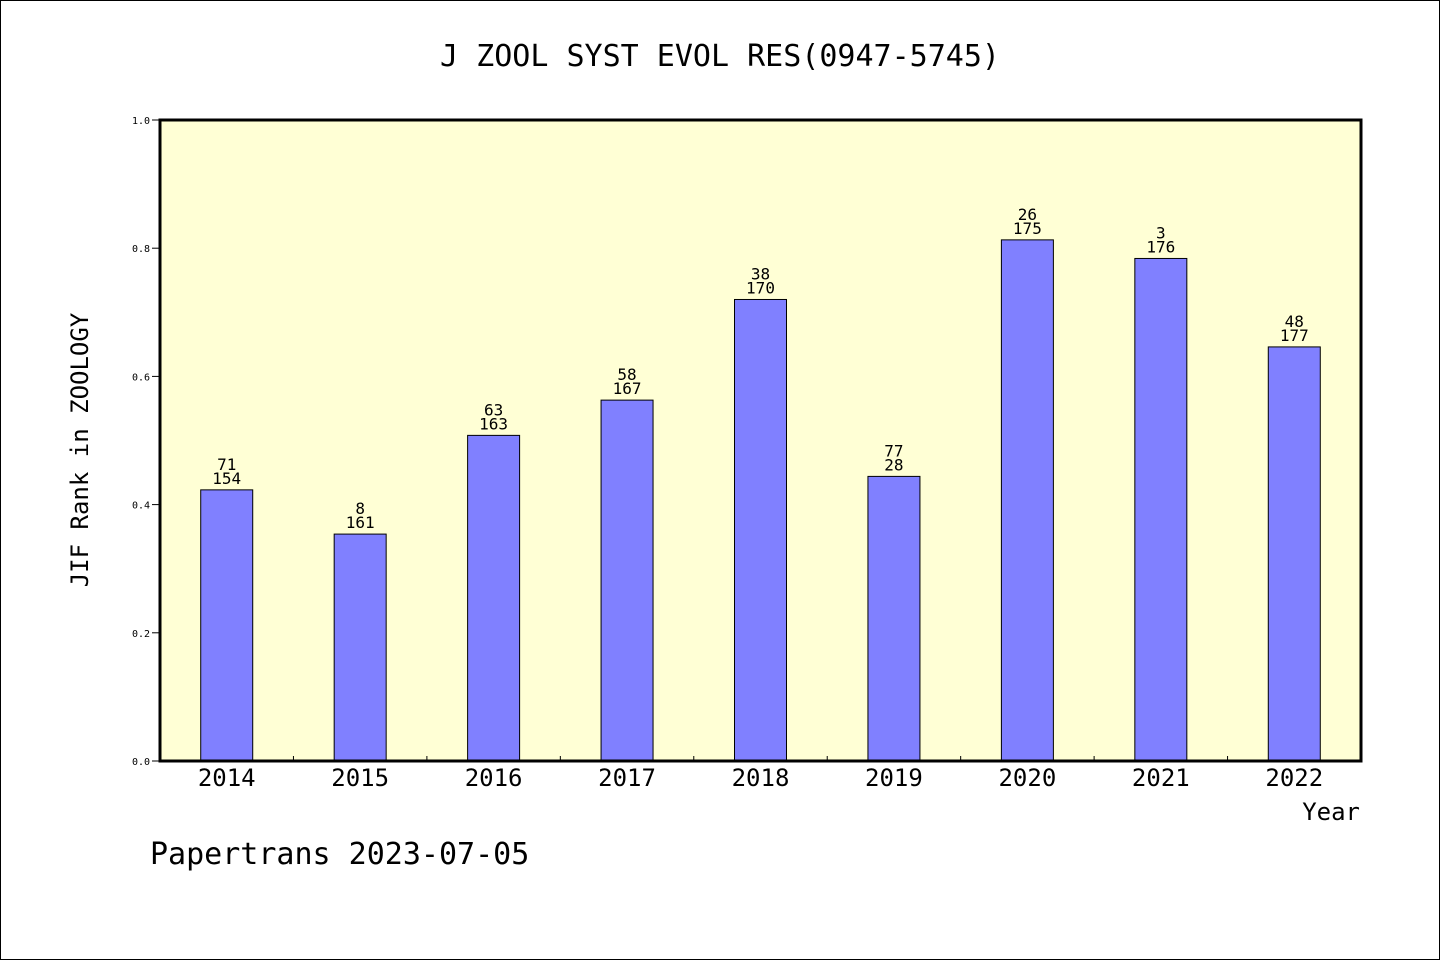  What do you see at coordinates (1294, 778) in the screenshot?
I see `x-tick-label: 2022` at bounding box center [1294, 778].